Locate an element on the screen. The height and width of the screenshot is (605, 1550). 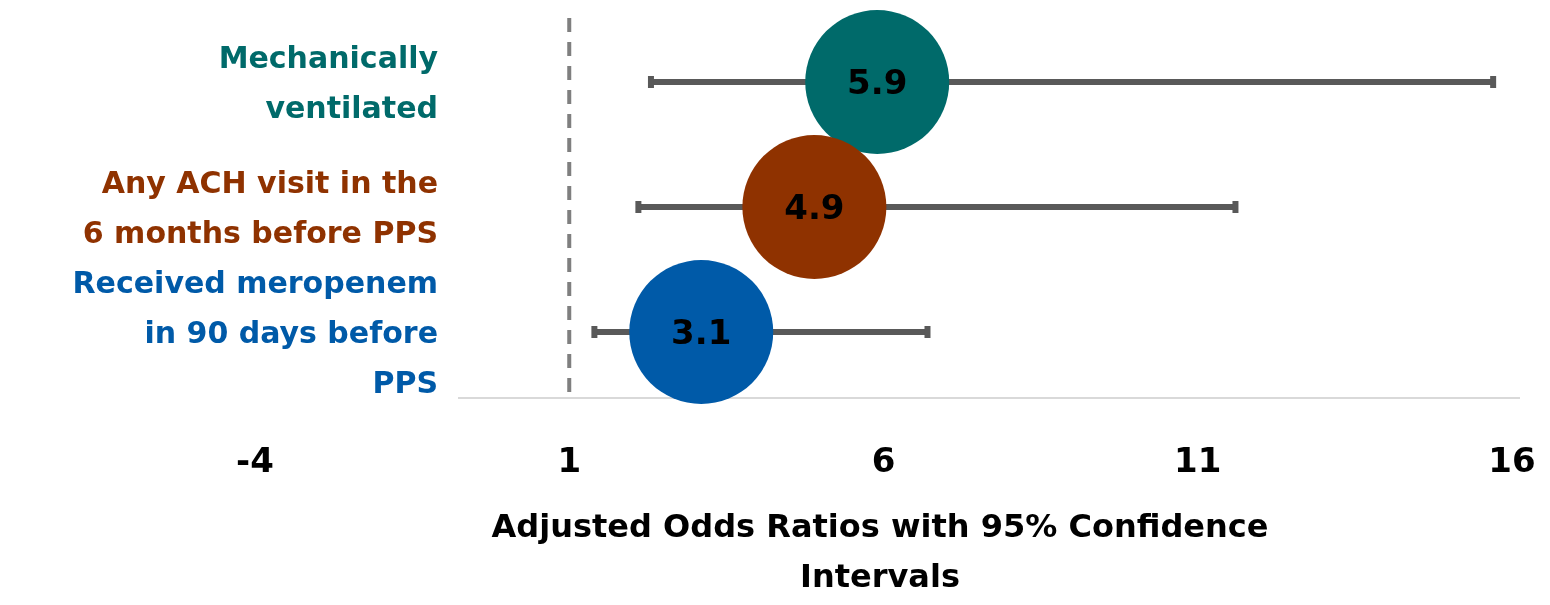
x-tick-label: -4 is located at coordinates (255, 460).